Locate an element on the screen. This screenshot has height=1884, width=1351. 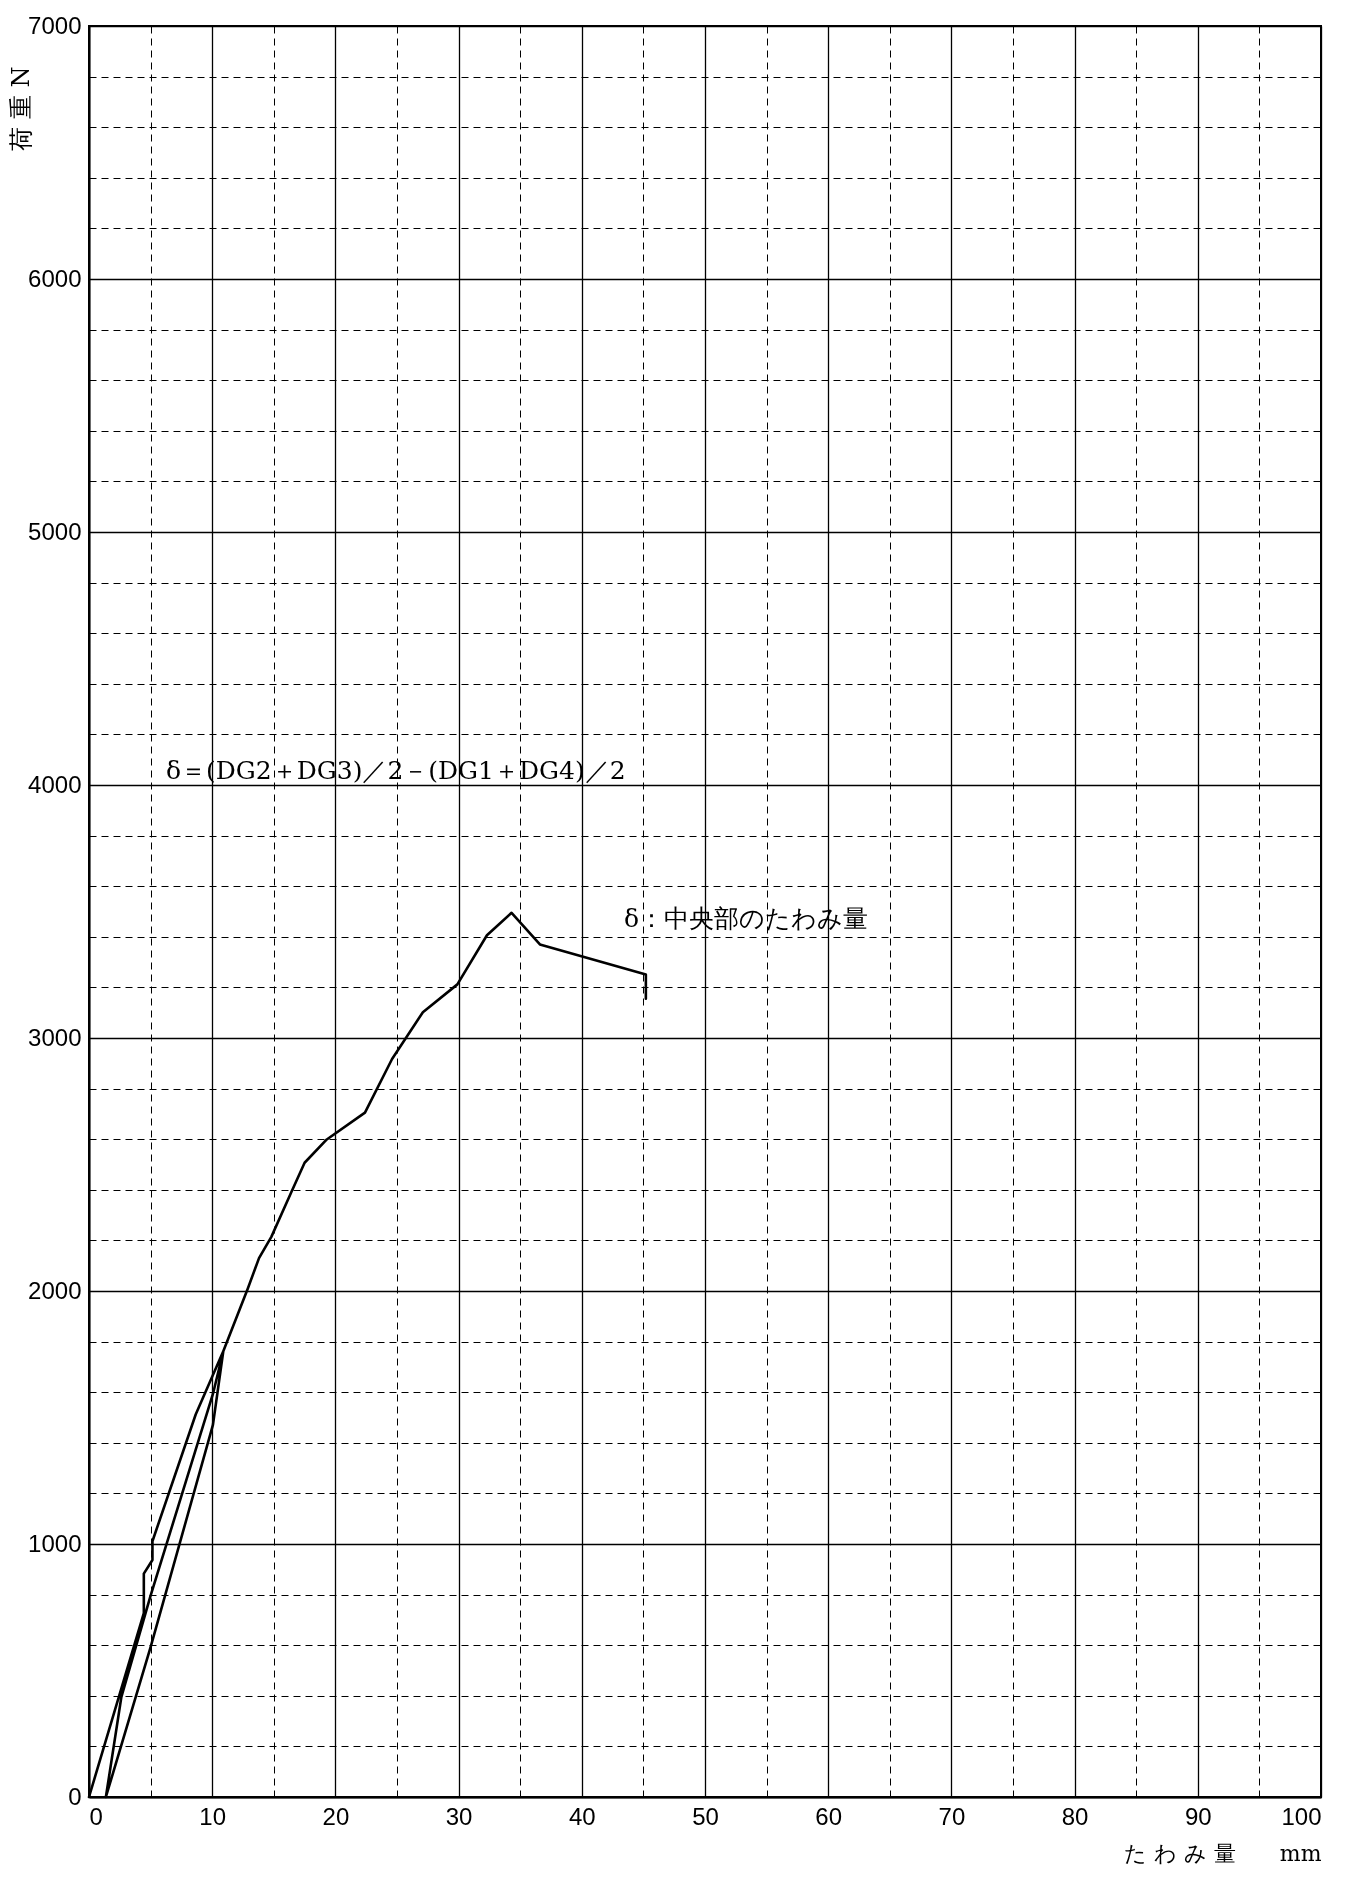
y-tick-label: 5000 is located at coordinates (55, 531).